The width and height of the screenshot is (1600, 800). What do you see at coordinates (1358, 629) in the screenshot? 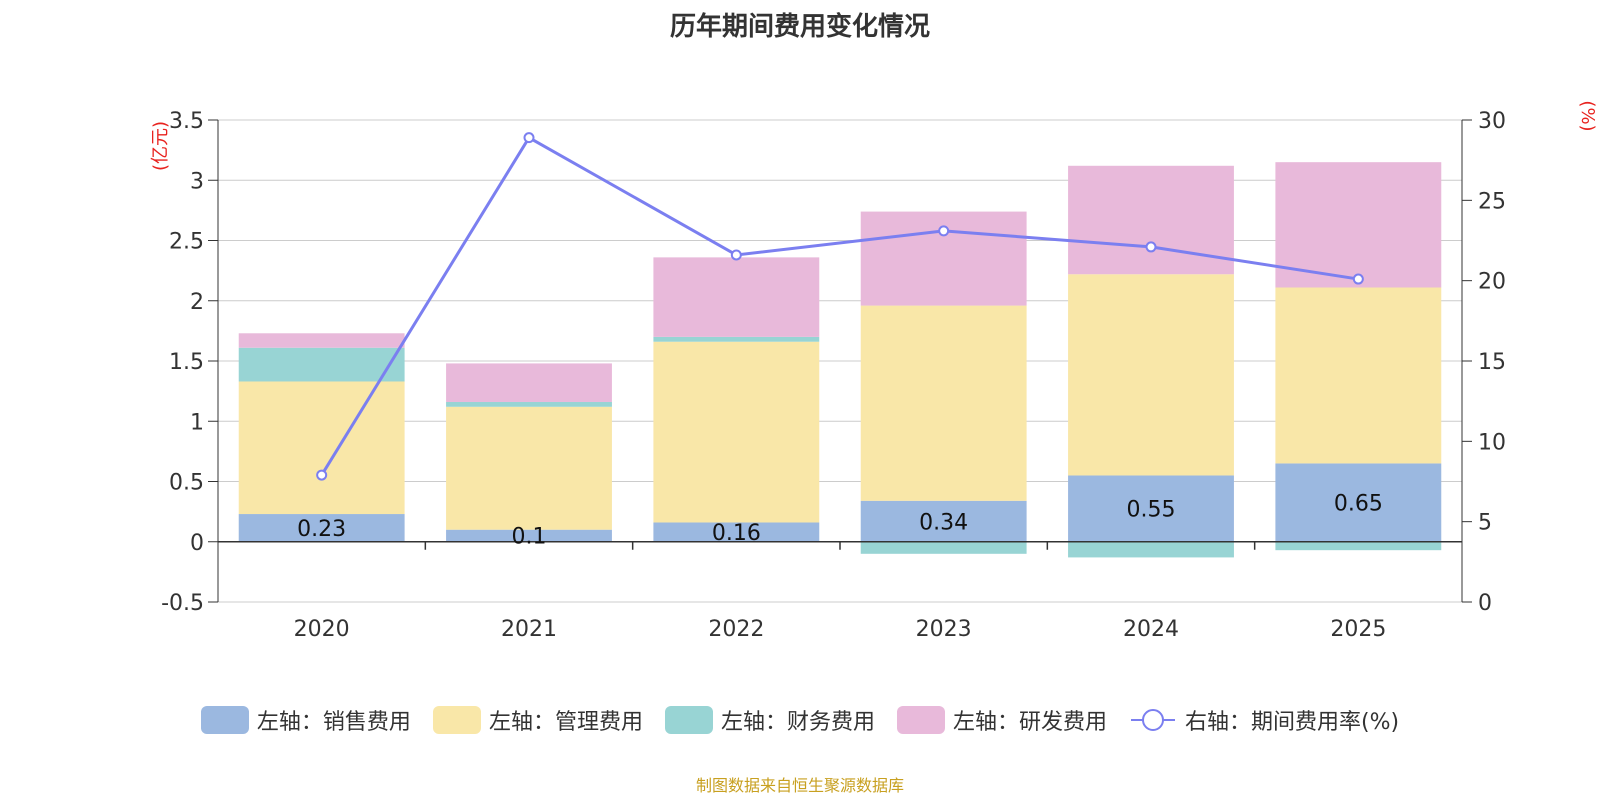
I see `x-tick-label: 2025` at bounding box center [1358, 629].